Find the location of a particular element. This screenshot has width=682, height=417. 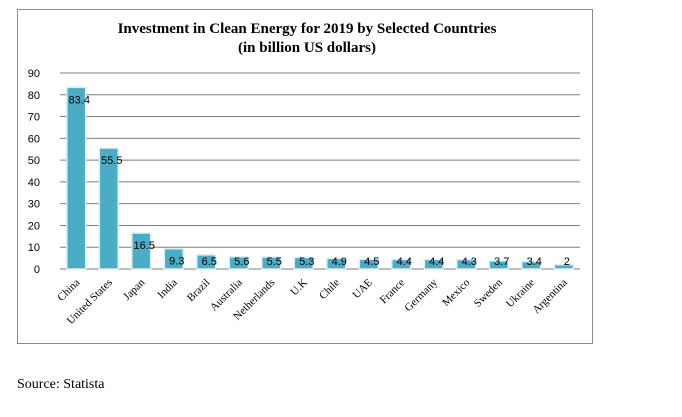

category-label: India is located at coordinates (167, 289).